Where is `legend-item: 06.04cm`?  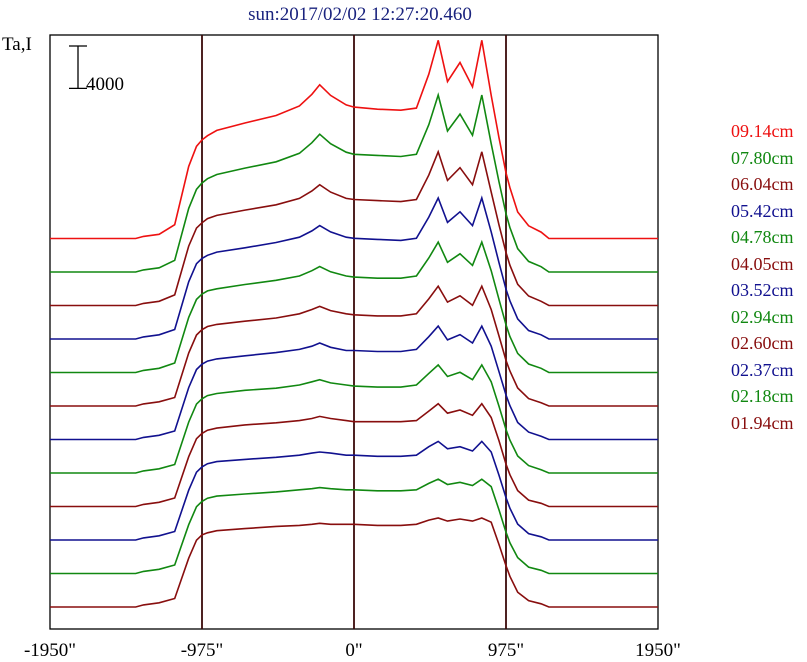 legend-item: 06.04cm is located at coordinates (762, 184).